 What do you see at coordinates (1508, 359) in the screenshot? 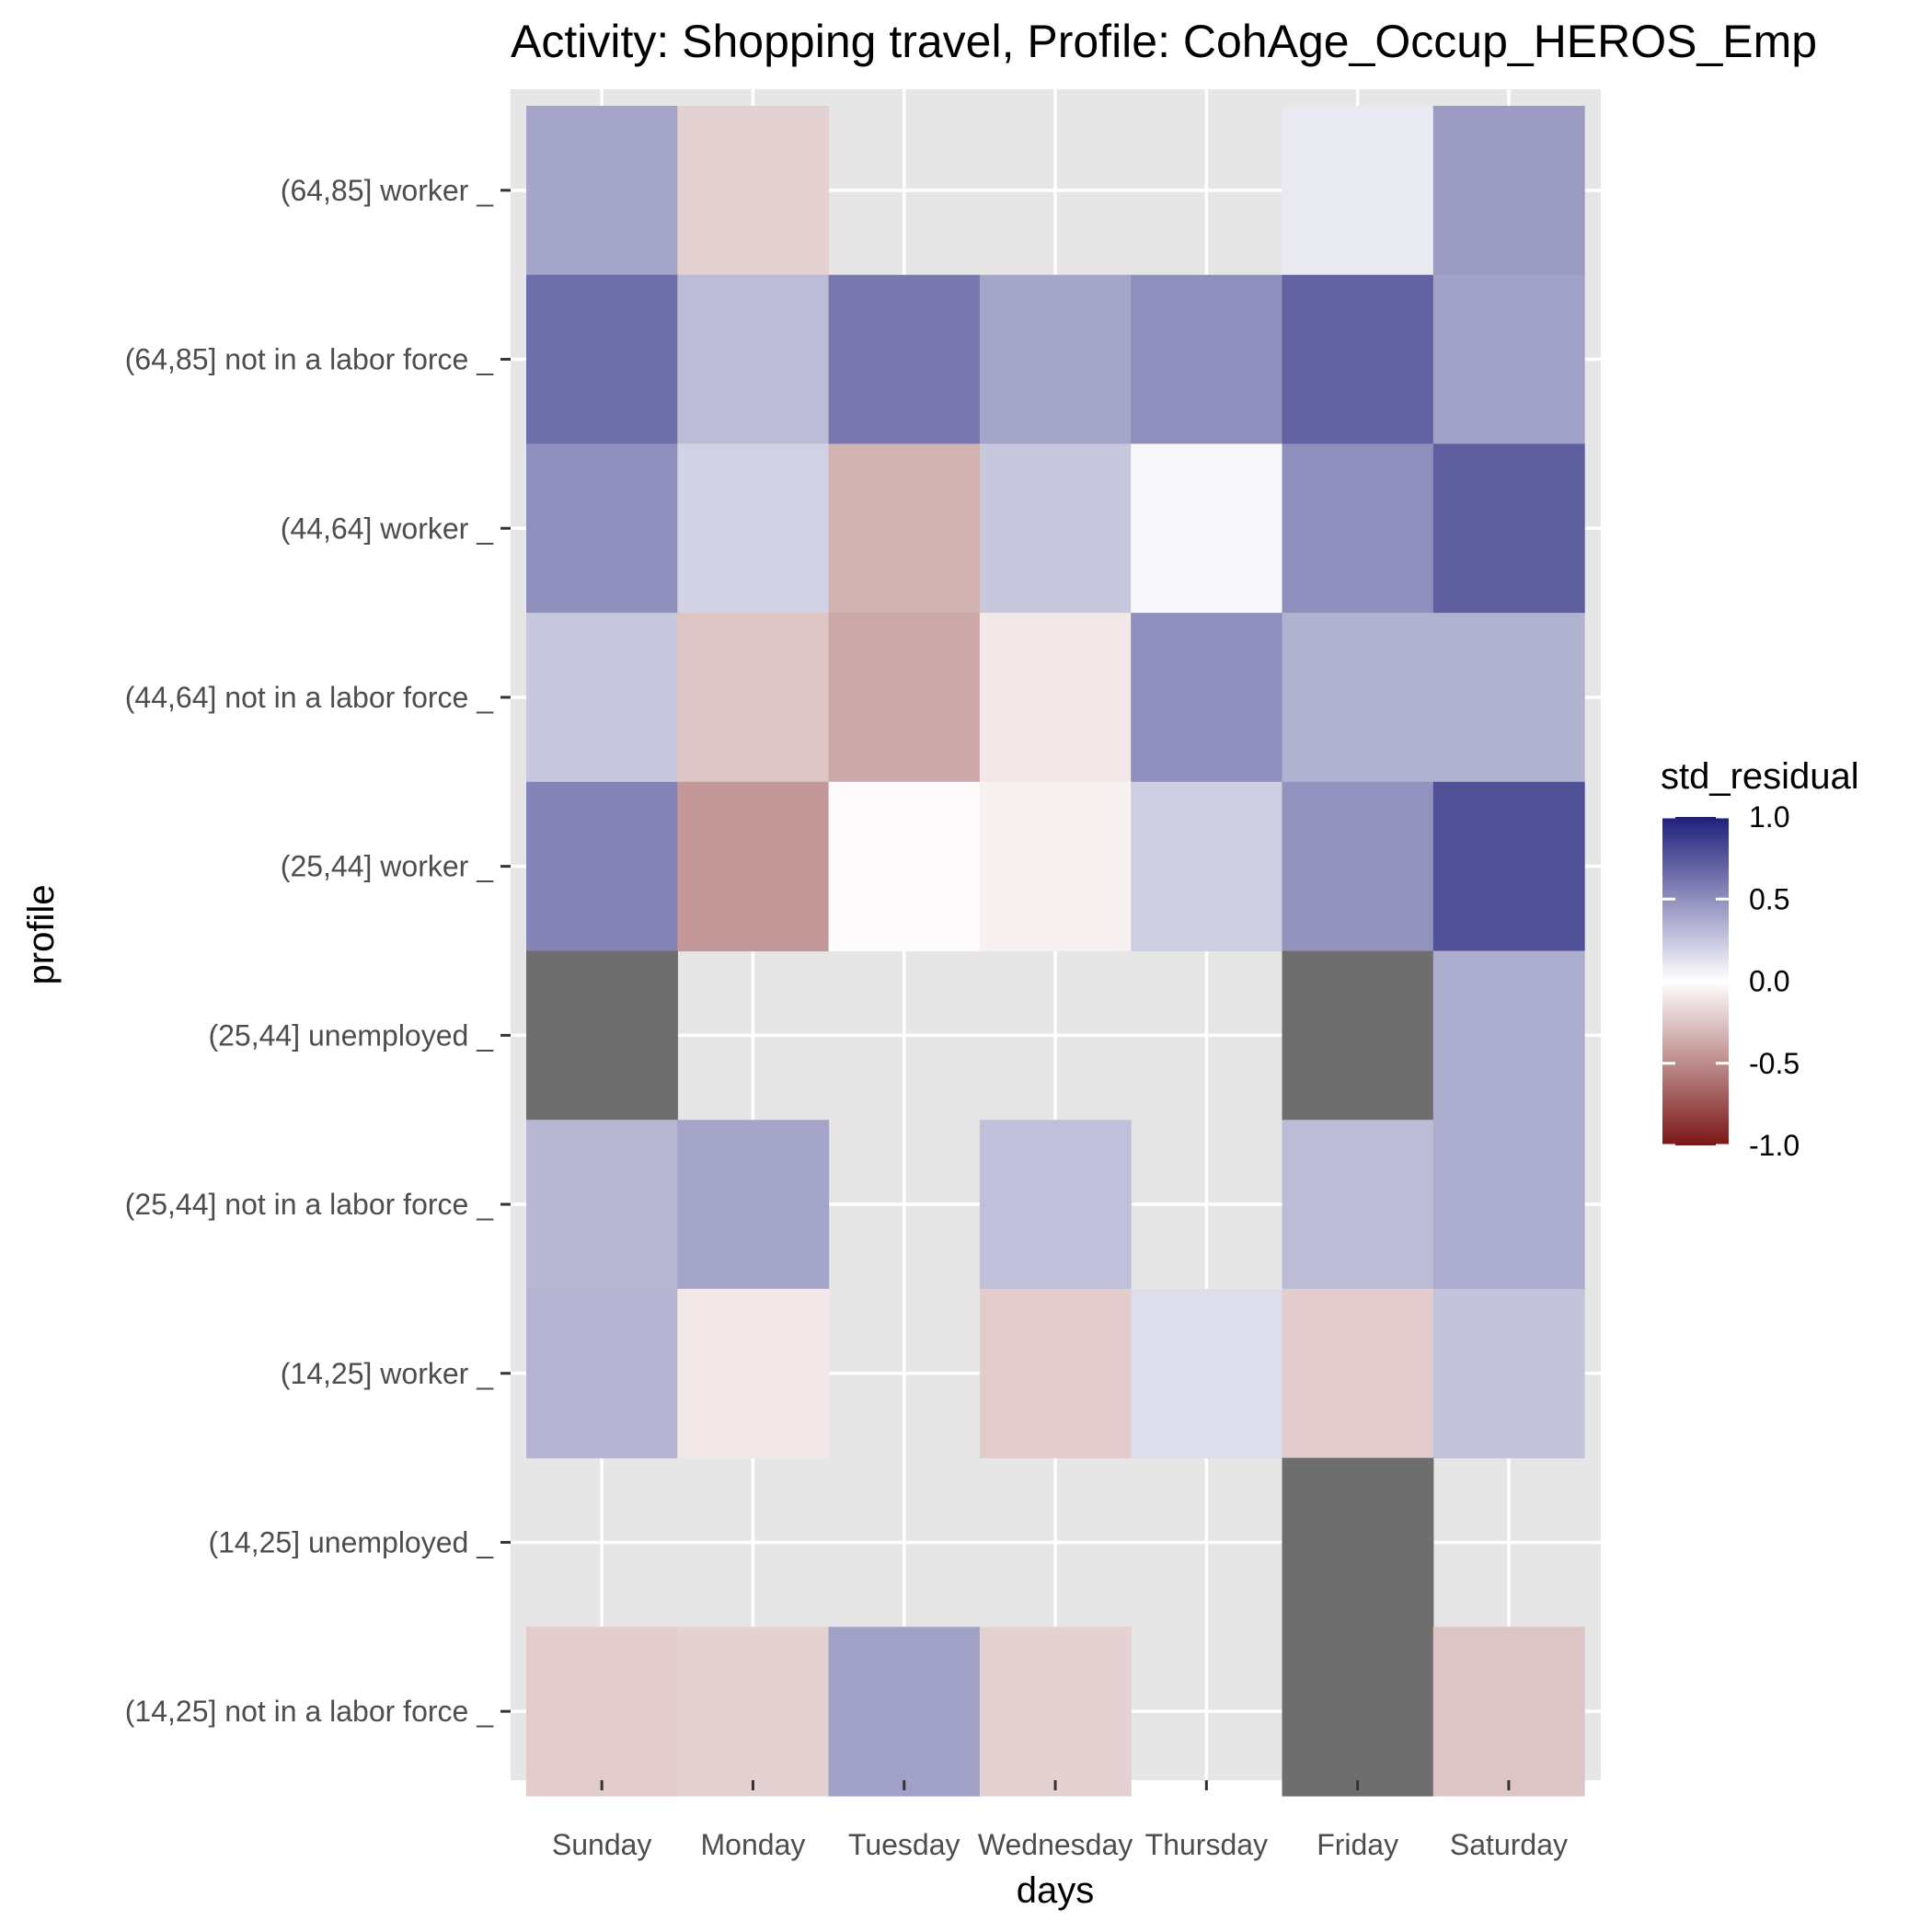
I see `heatmap-cell-64-85-not-in-a-labor-force-saturday` at bounding box center [1508, 359].